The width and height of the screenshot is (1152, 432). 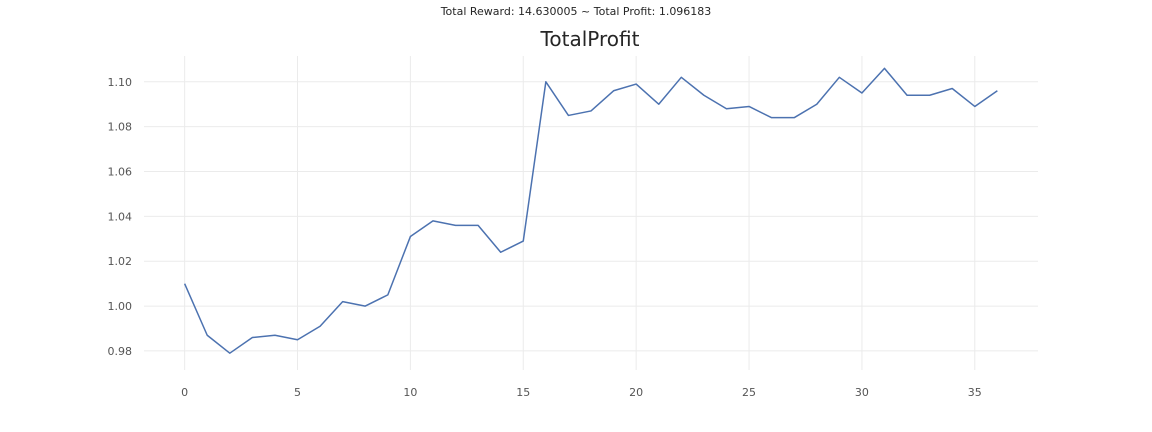 What do you see at coordinates (120, 127) in the screenshot?
I see `y-tick-label: 1.08` at bounding box center [120, 127].